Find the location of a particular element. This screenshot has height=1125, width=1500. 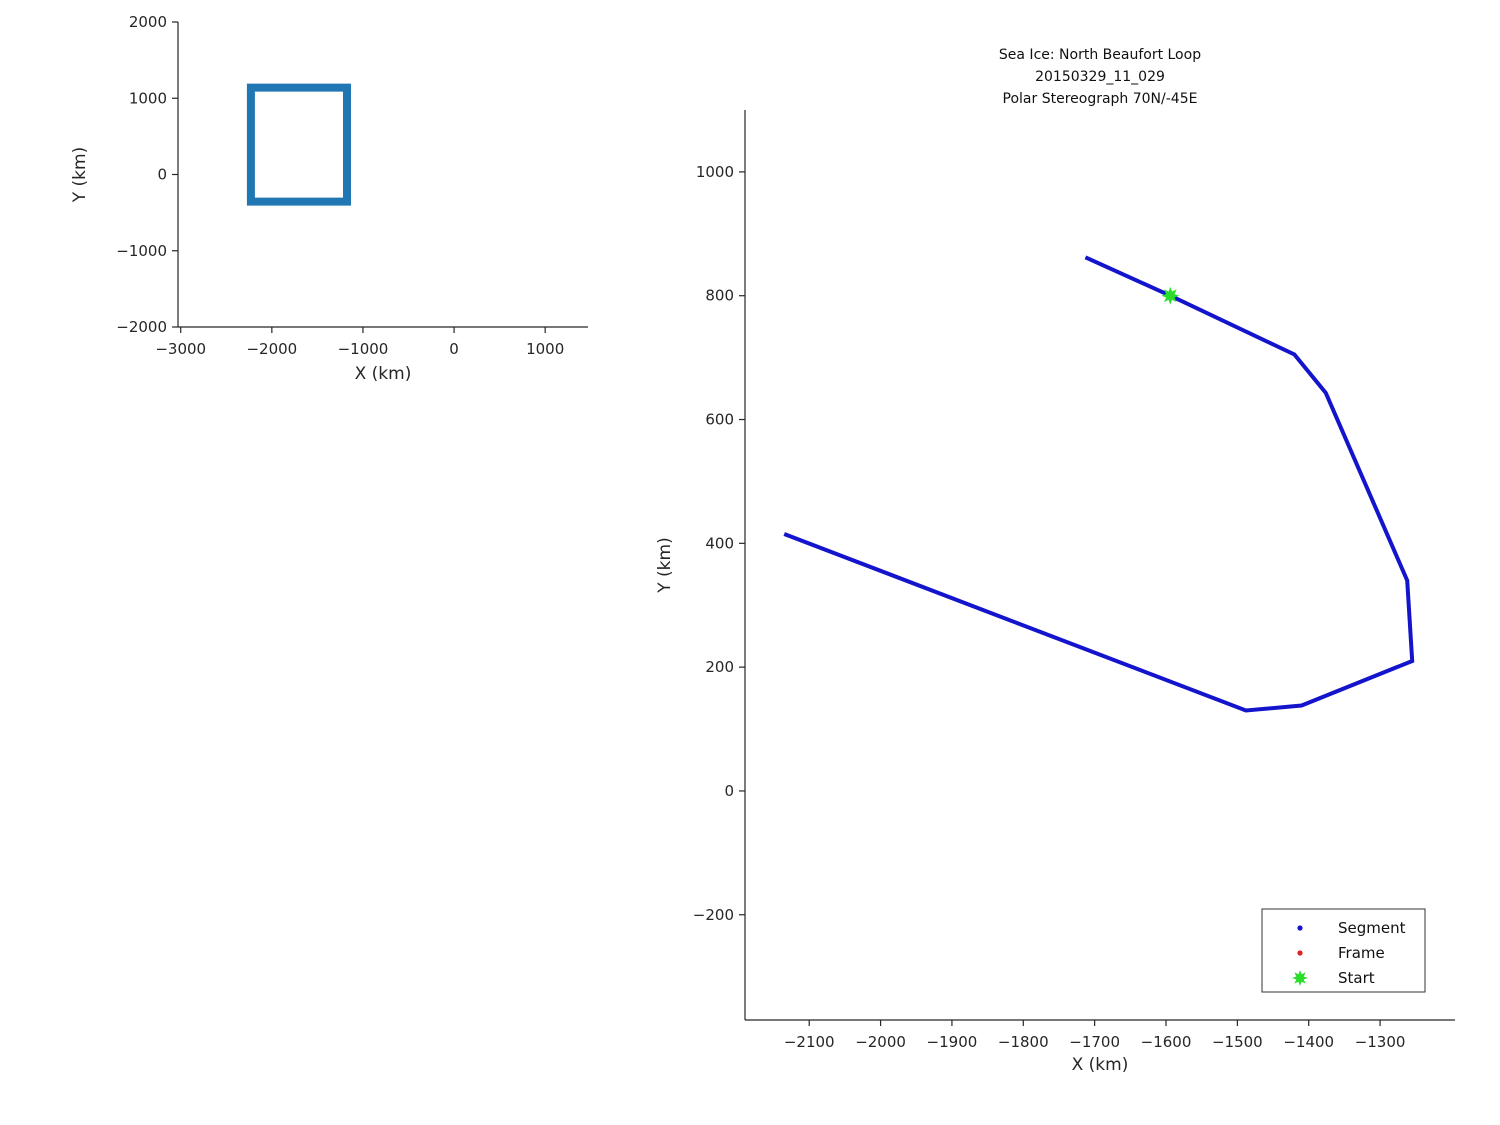

x-tick-label: 0 is located at coordinates (454, 349).